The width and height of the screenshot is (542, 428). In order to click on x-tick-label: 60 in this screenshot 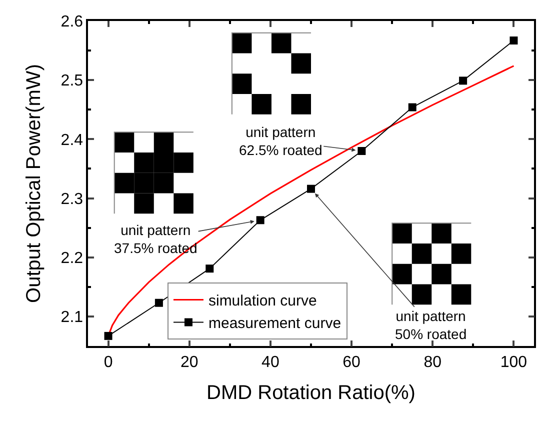, I will do `click(351, 362)`.